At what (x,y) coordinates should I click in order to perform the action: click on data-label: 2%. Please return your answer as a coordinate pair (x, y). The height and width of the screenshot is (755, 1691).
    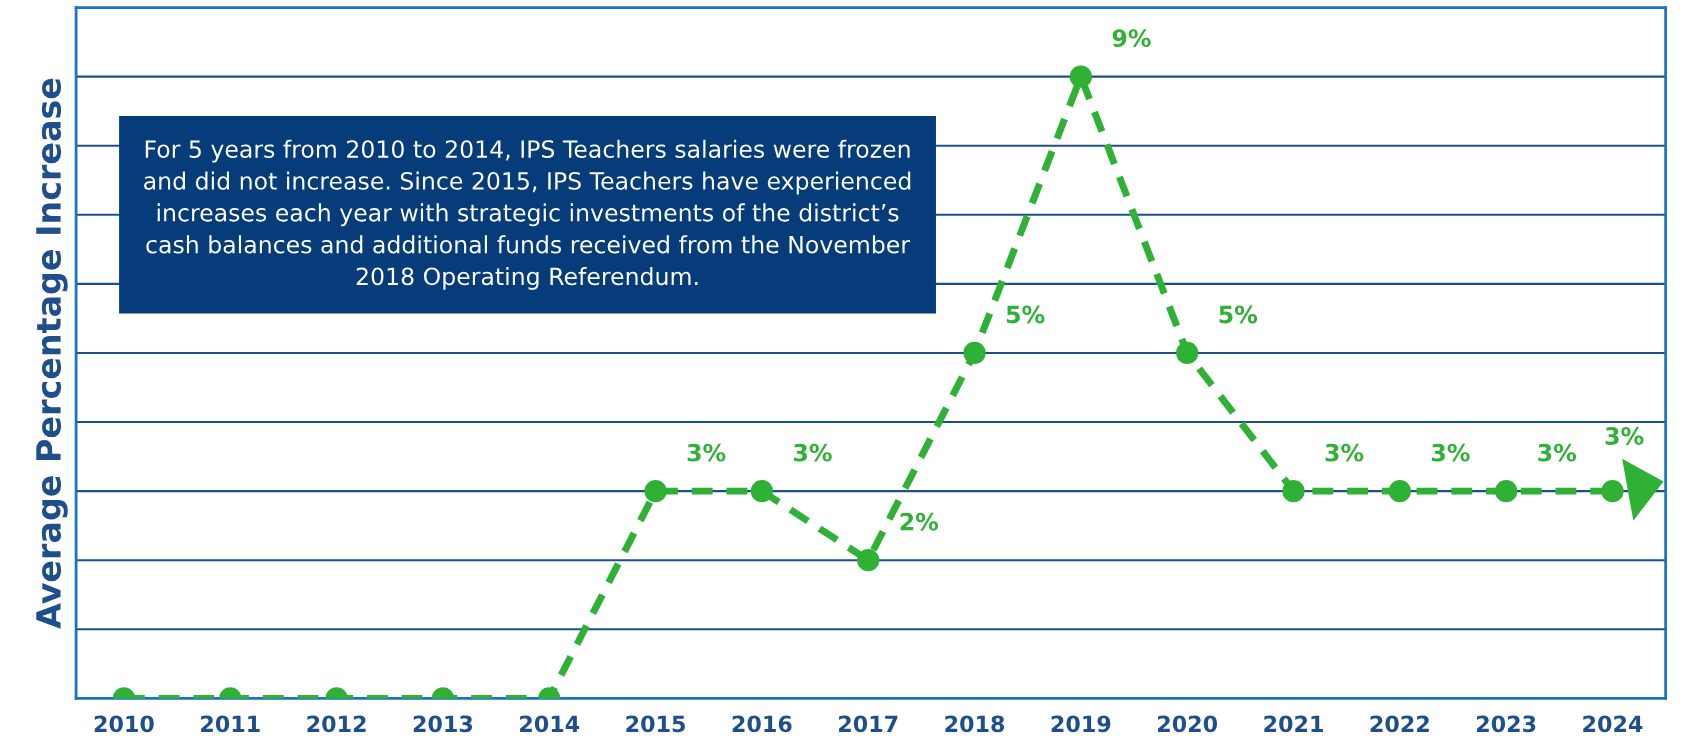
    Looking at the image, I should click on (919, 521).